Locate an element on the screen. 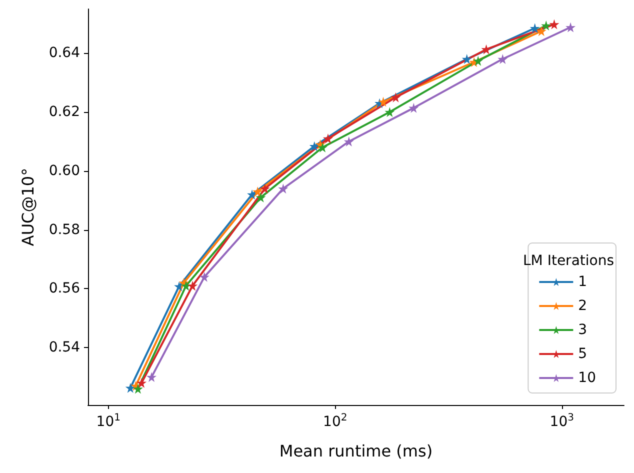  y-tick-label: 0.54 is located at coordinates (64, 348).